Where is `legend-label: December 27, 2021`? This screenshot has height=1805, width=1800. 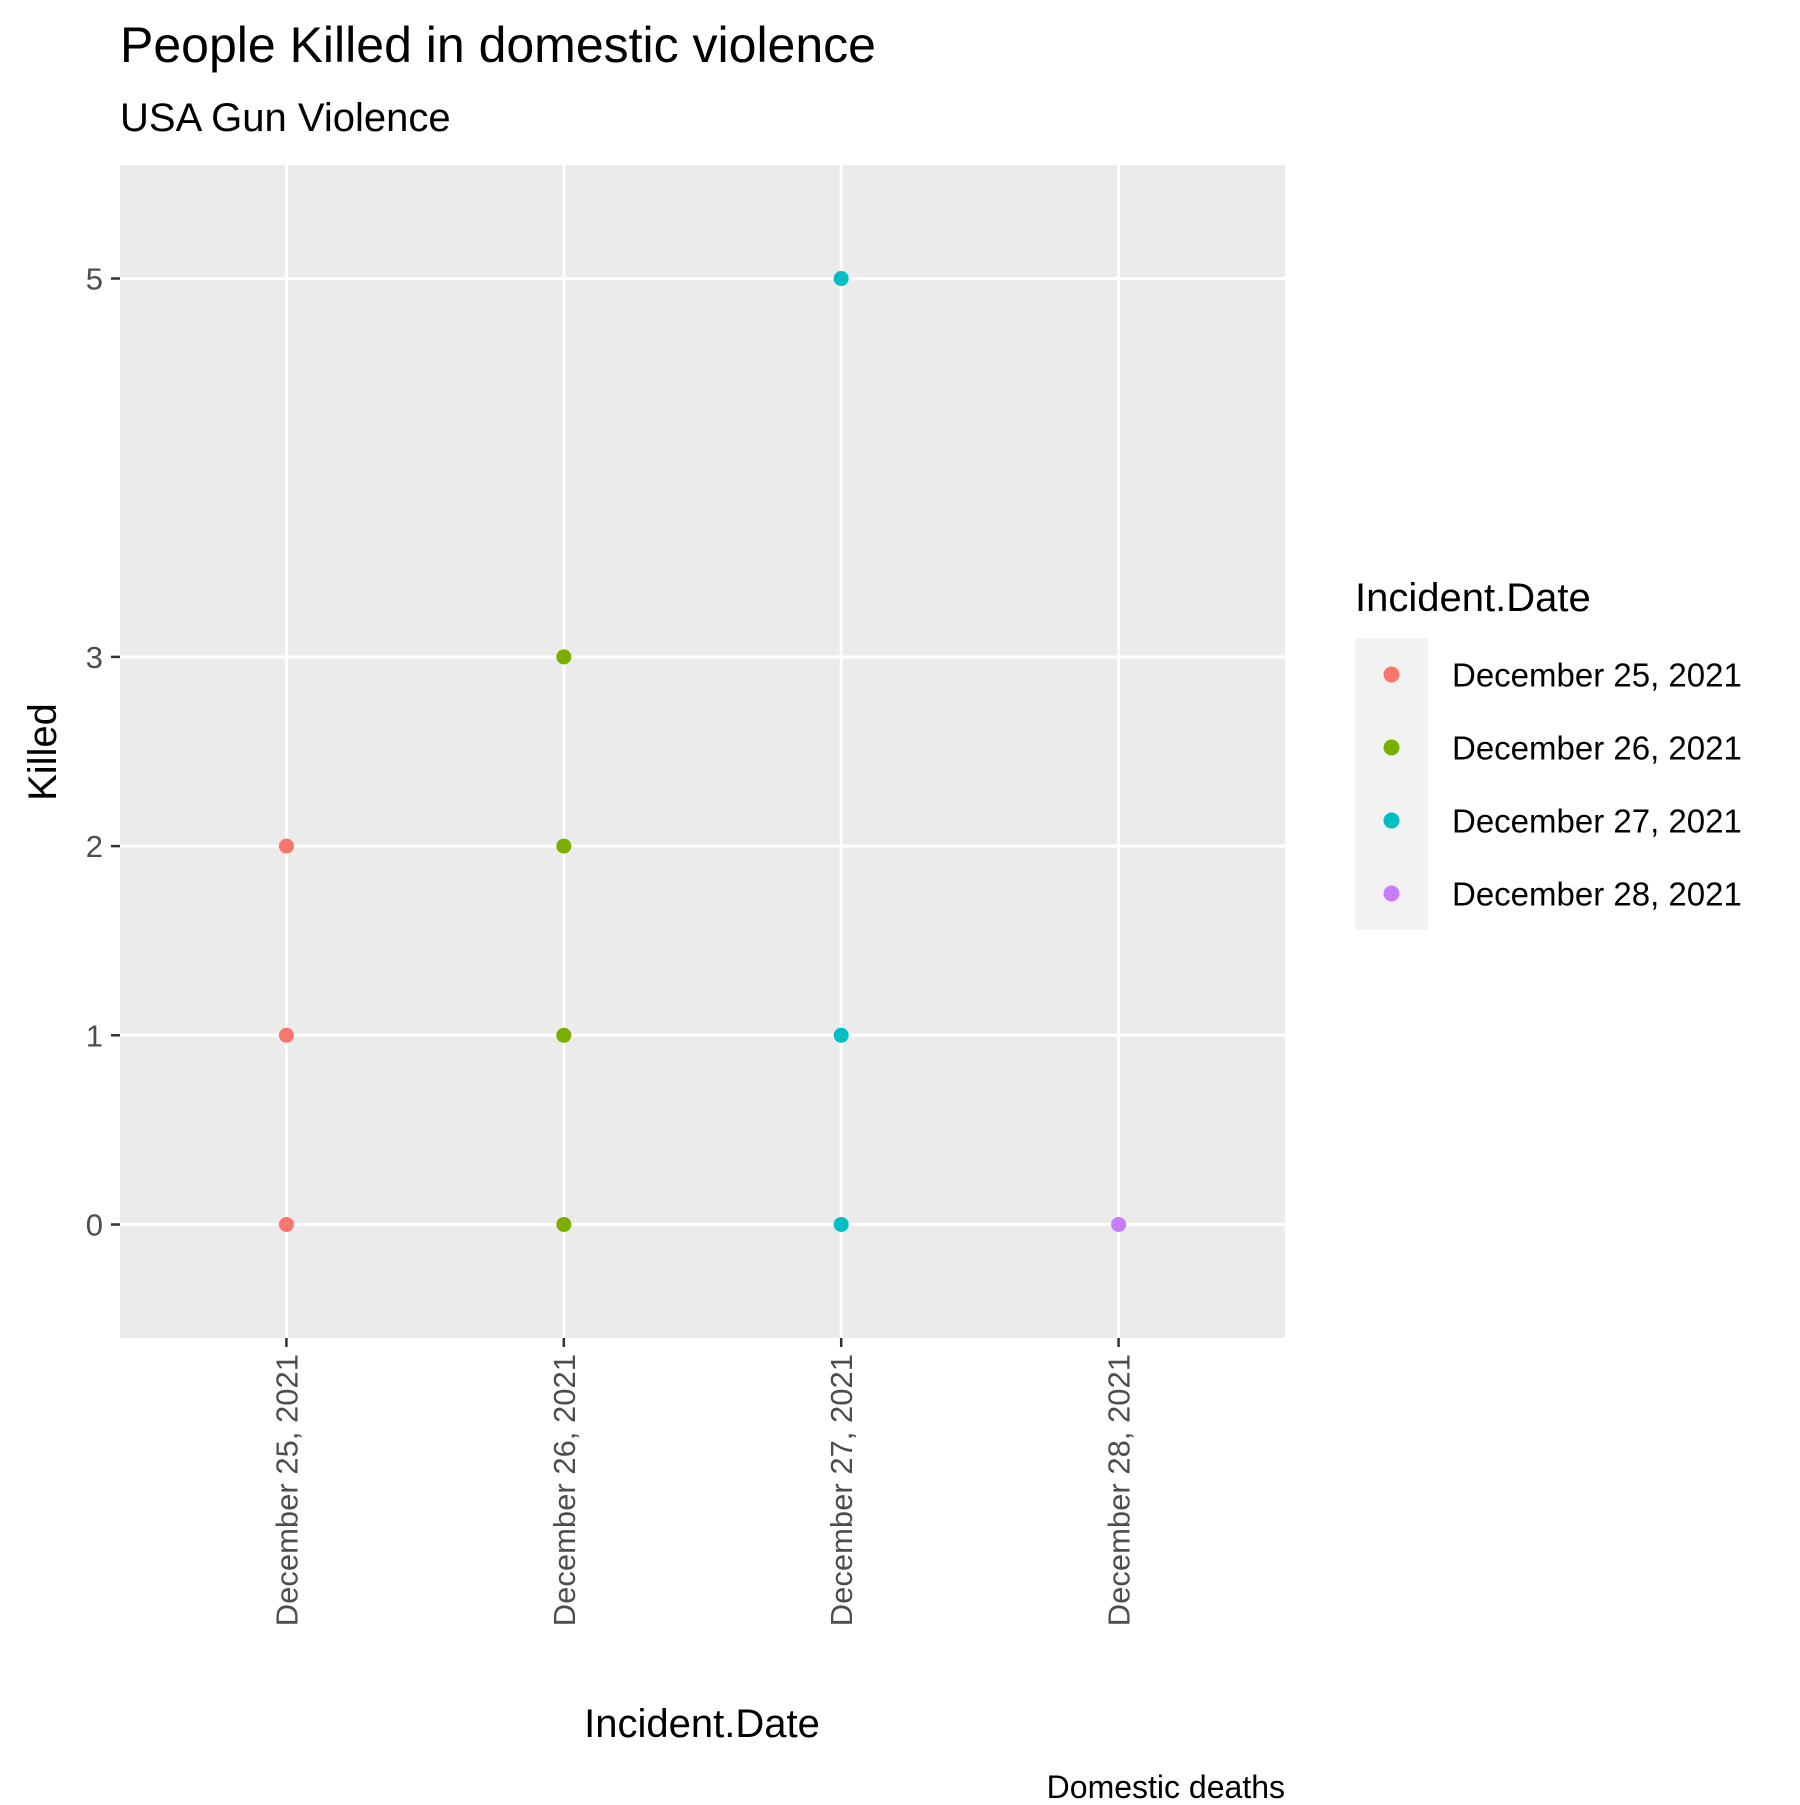 legend-label: December 27, 2021 is located at coordinates (1597, 821).